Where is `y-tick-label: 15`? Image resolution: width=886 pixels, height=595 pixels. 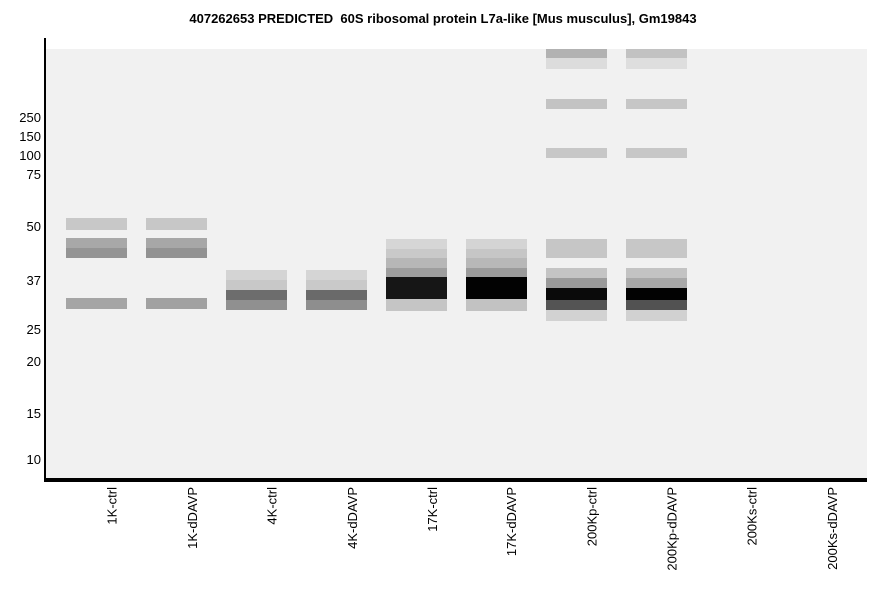
y-tick-label: 15 is located at coordinates (33, 413).